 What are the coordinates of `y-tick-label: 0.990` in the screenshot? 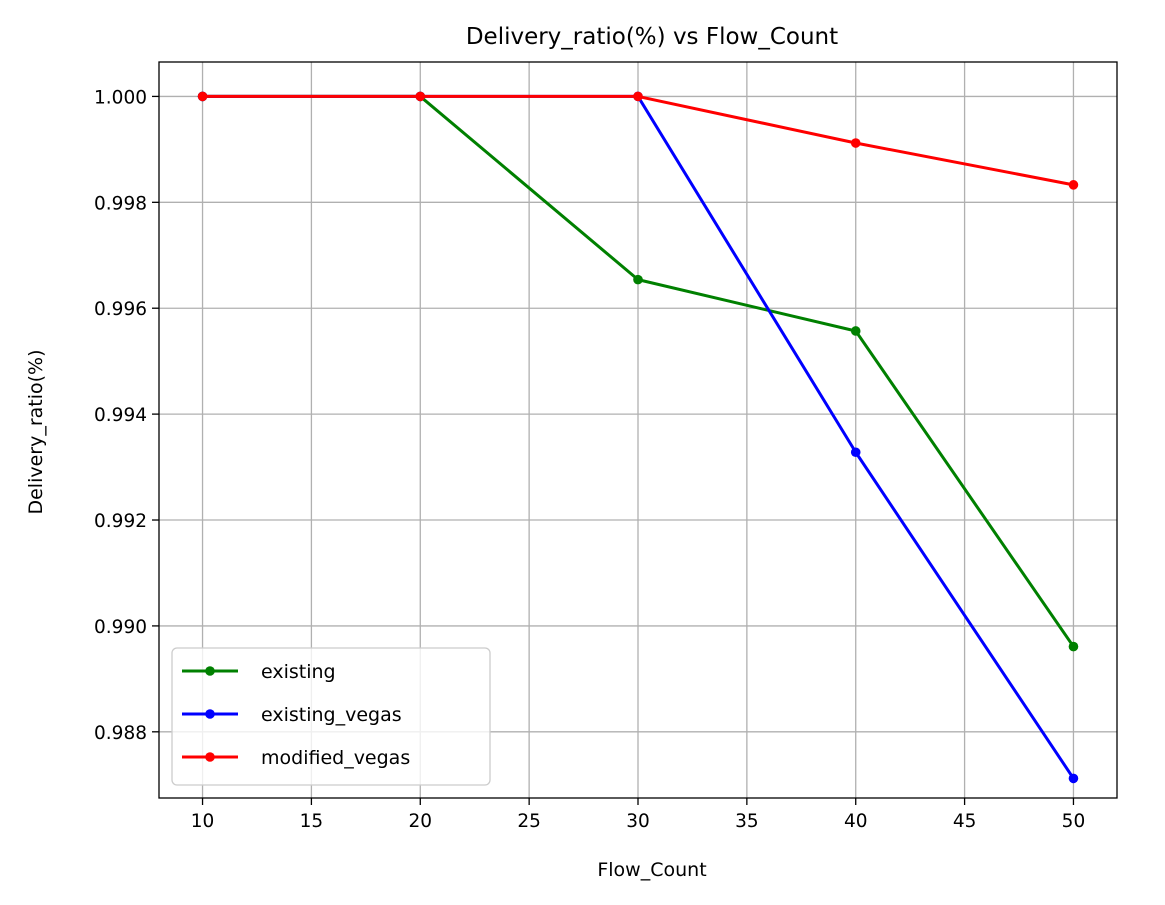 It's located at (120, 627).